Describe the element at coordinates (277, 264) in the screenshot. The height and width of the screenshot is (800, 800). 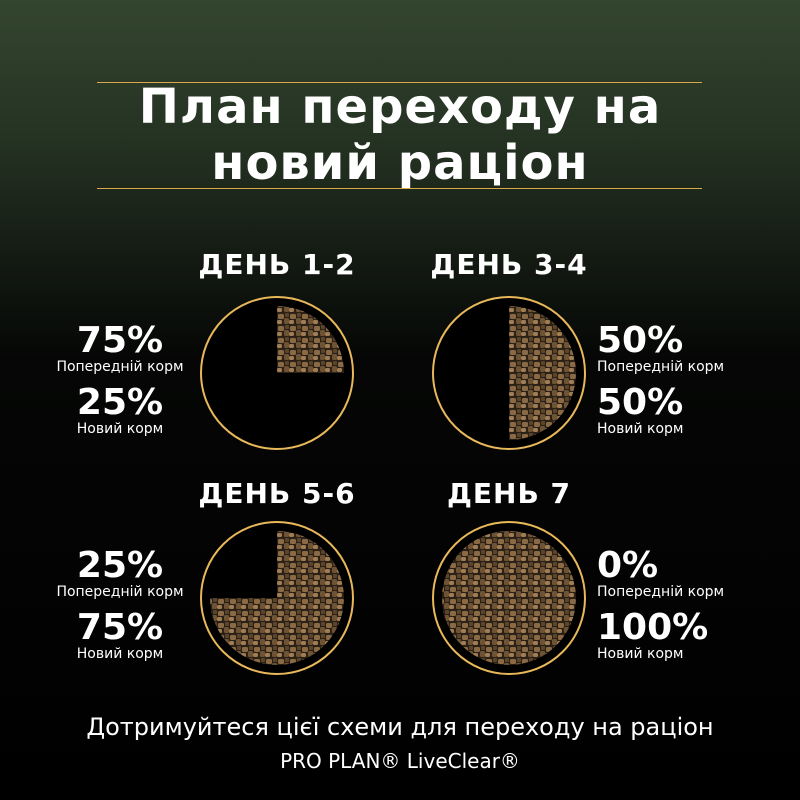
I see `day-heading: ДЕНЬ 1-2` at that location.